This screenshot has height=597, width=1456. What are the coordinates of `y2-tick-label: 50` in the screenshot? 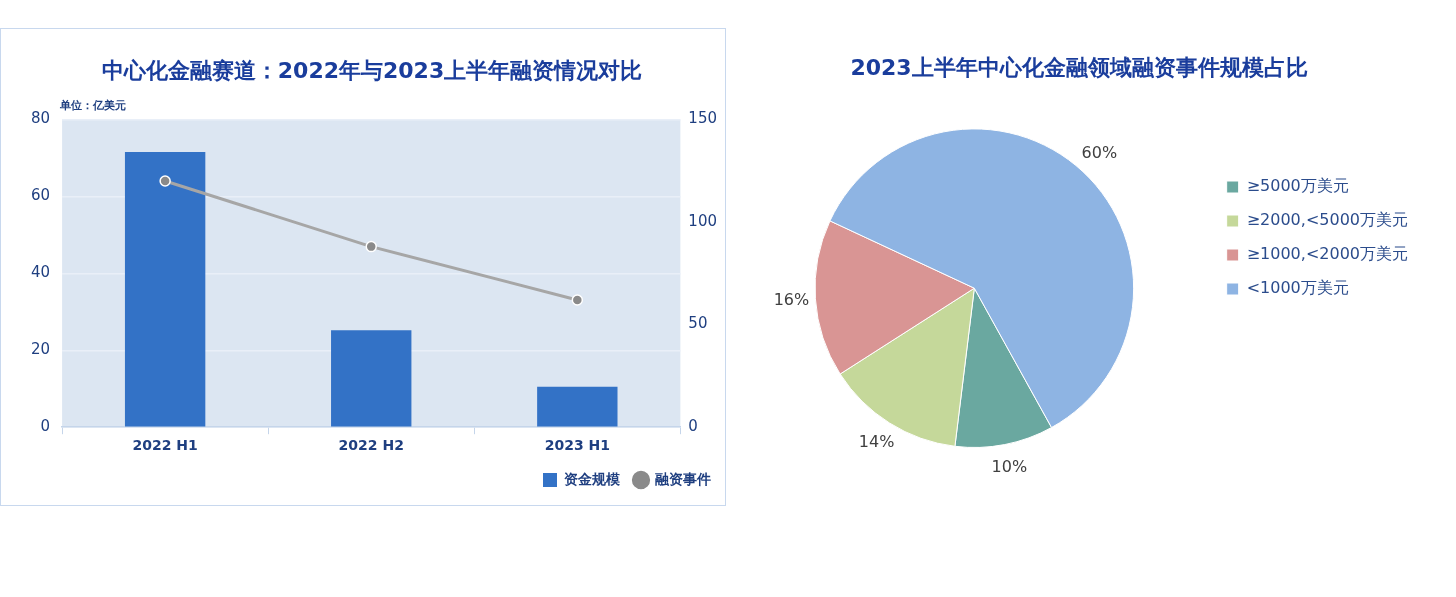 It's located at (698, 323).